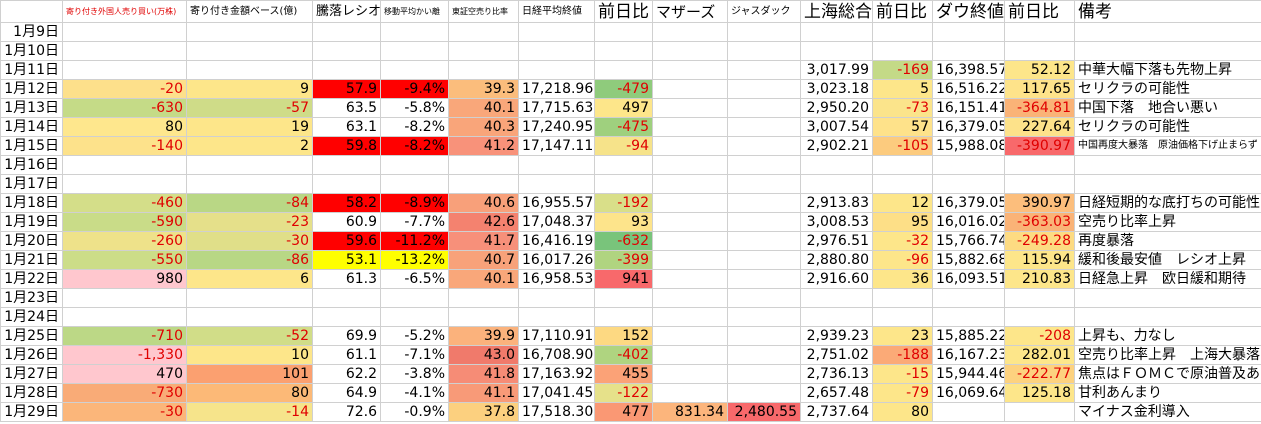 This screenshot has width=1261, height=424. Describe the element at coordinates (414, 241) in the screenshot. I see `value-cell: -11.2%` at that location.